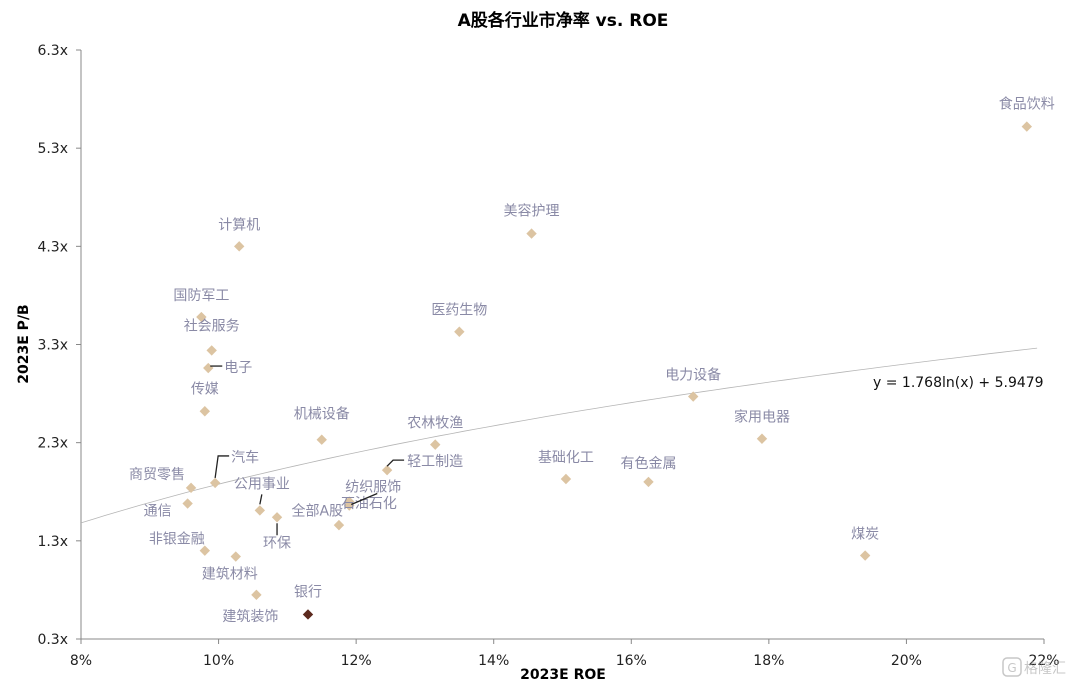 The image size is (1080, 686). Describe the element at coordinates (201, 296) in the screenshot. I see `point-label: 国防军工` at that location.